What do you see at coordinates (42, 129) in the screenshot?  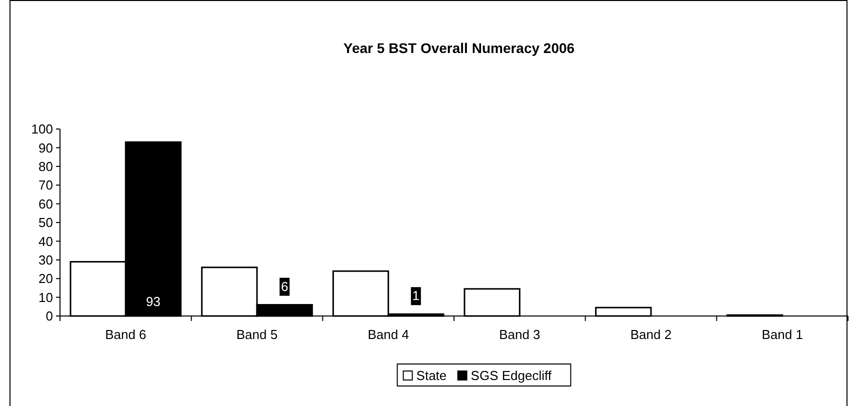 I see `y-tick-label: 100` at bounding box center [42, 129].